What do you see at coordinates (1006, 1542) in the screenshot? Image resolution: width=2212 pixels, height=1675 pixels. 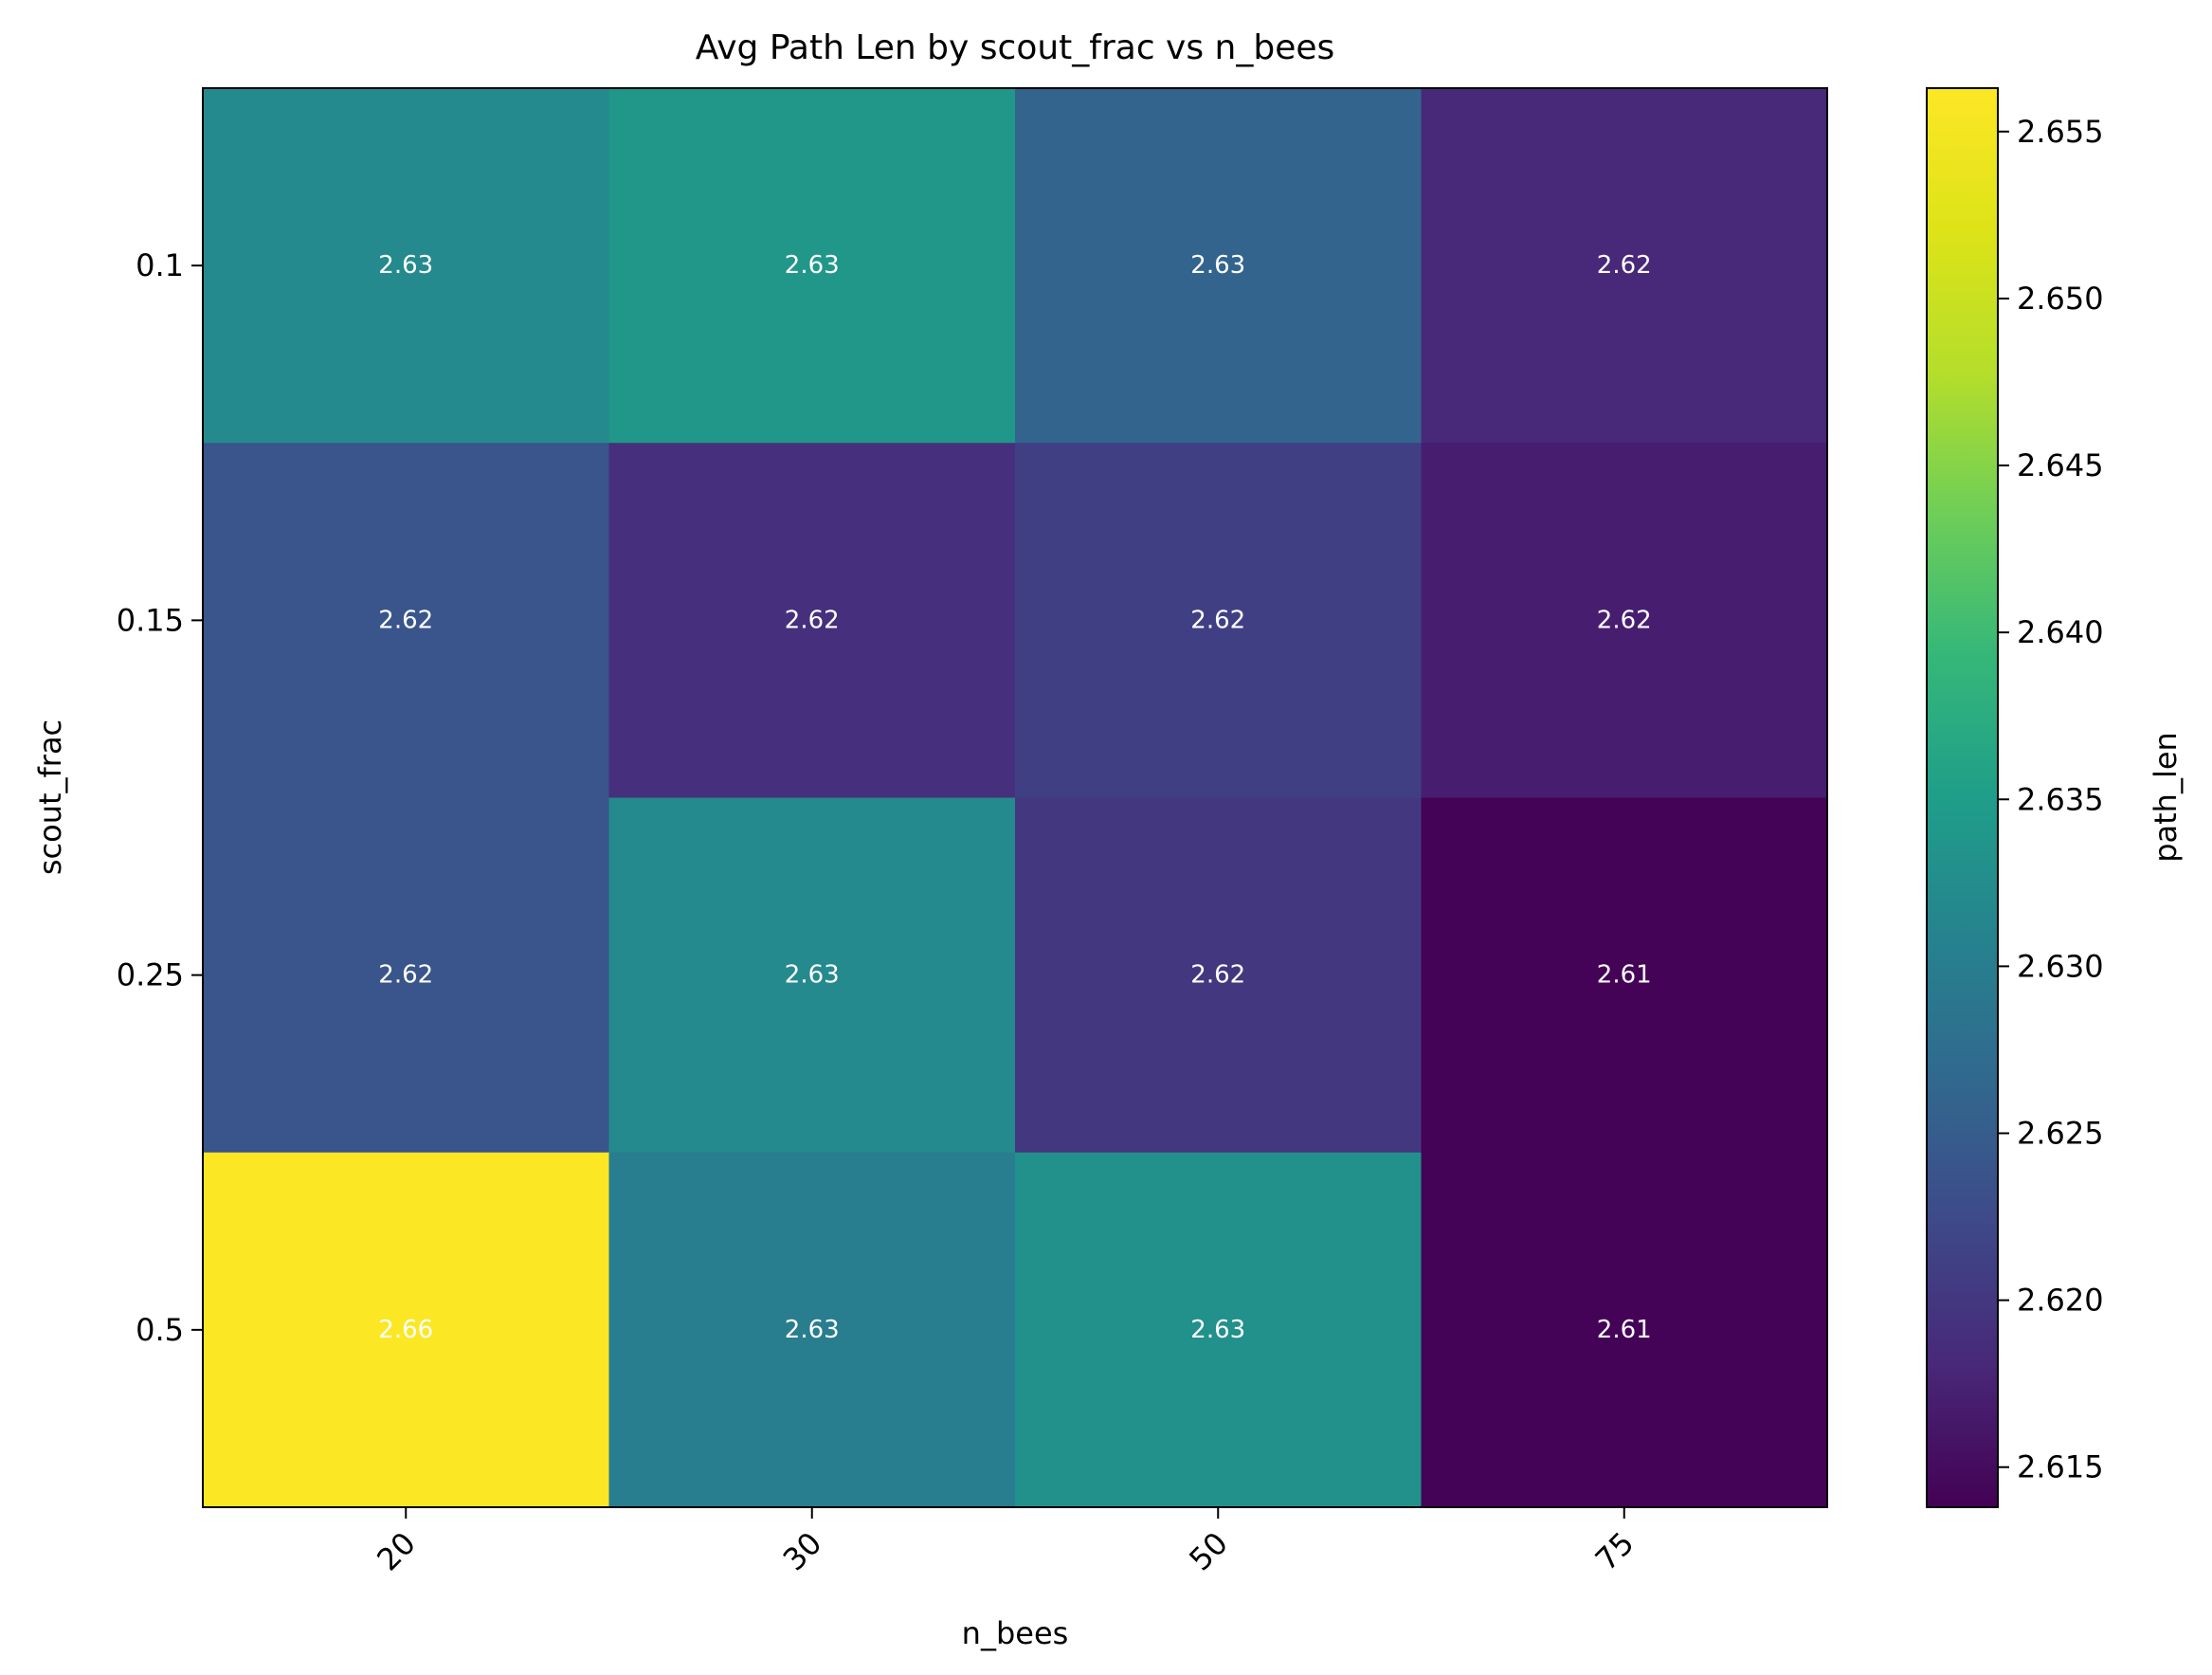 I see `x-axis-ticks: 20 30 50 75` at bounding box center [1006, 1542].